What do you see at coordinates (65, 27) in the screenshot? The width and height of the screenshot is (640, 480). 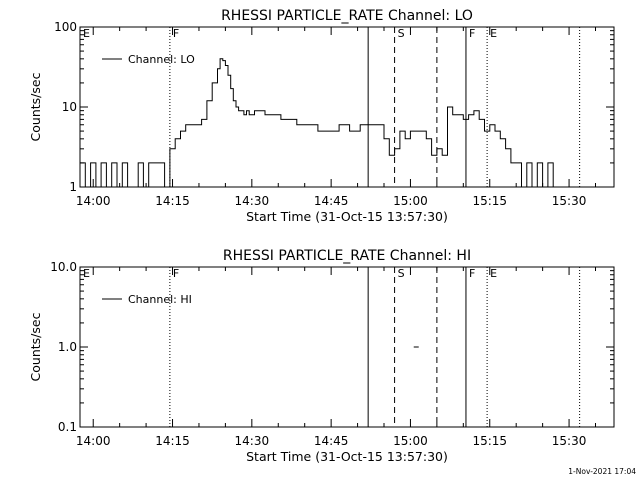 I see `y-tick-label: 100` at bounding box center [65, 27].